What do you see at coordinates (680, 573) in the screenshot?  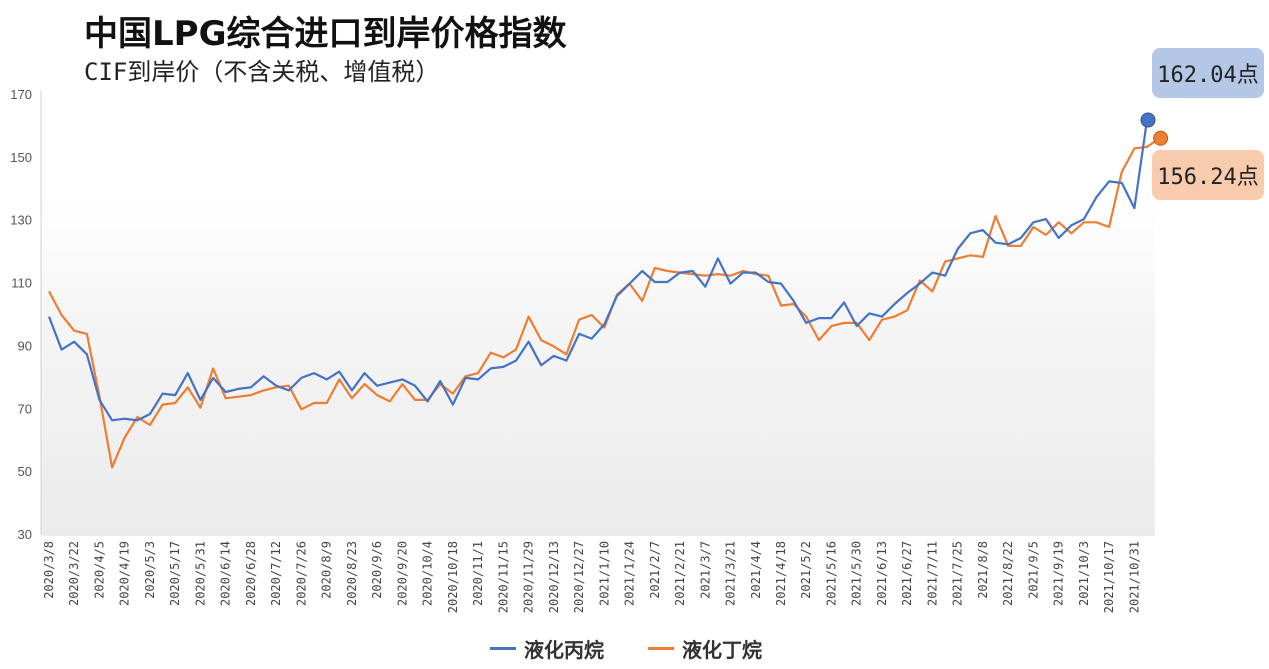 I see `x-tick-label: 2021/2/21` at bounding box center [680, 573].